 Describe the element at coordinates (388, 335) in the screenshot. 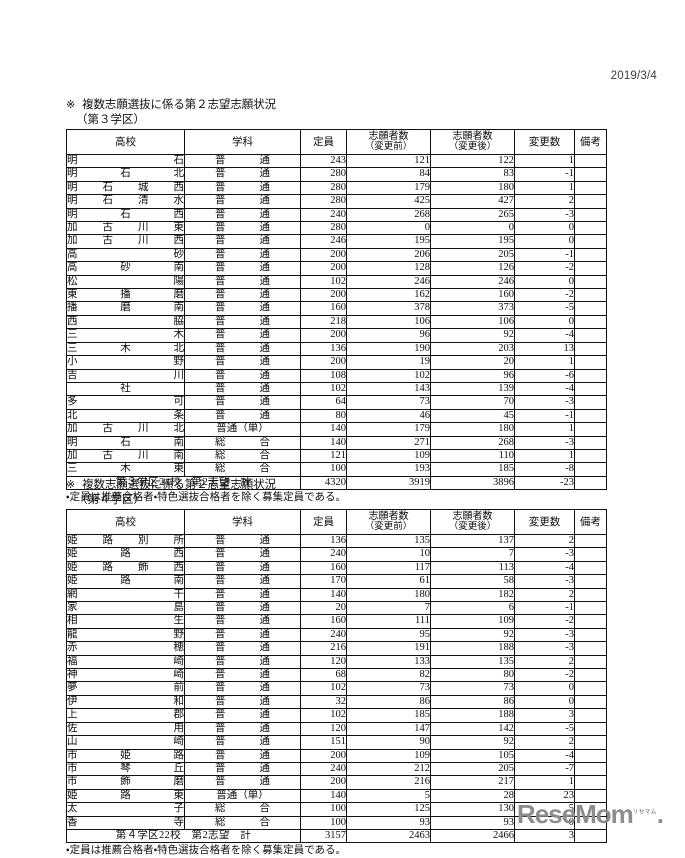

I see `cell-applicants-before: 96` at that location.